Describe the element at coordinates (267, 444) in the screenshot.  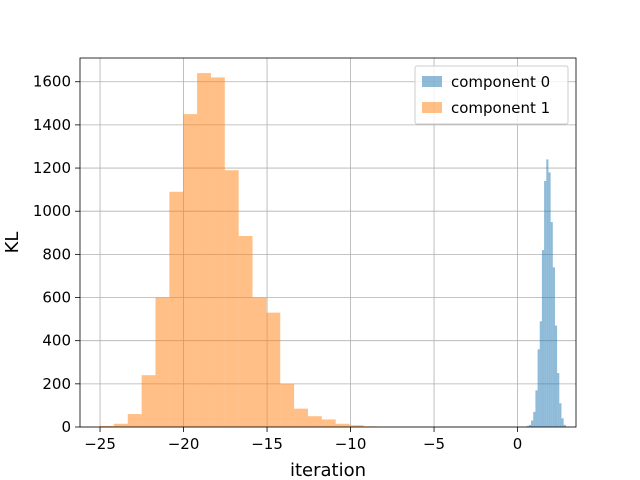
I see `x-tick-label: −15` at that location.